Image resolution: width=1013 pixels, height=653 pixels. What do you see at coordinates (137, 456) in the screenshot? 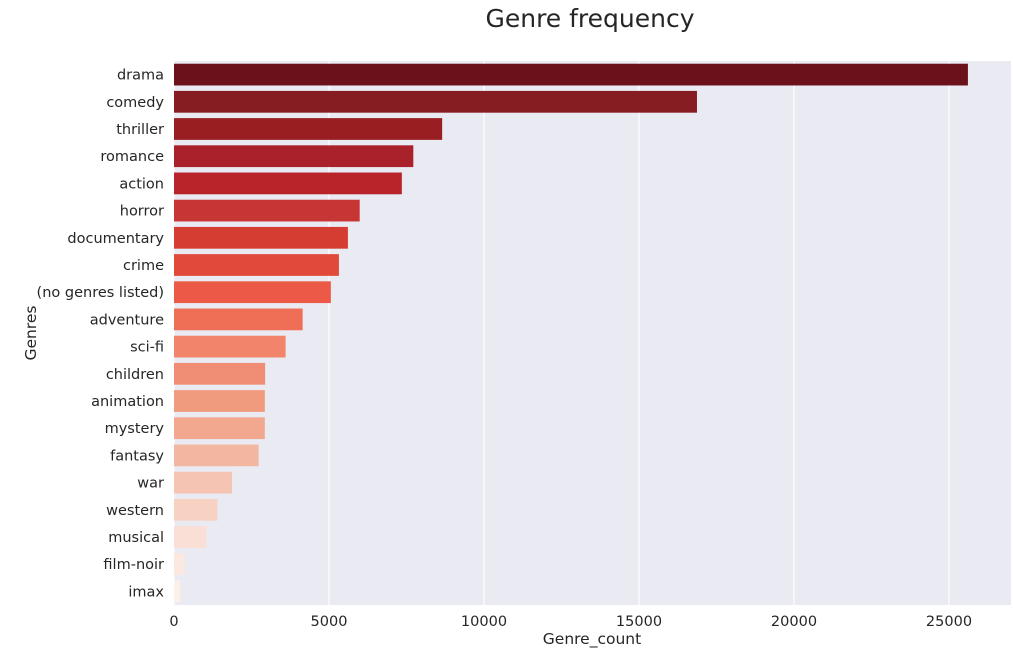
I see `y-tick-label: fantasy` at bounding box center [137, 456].